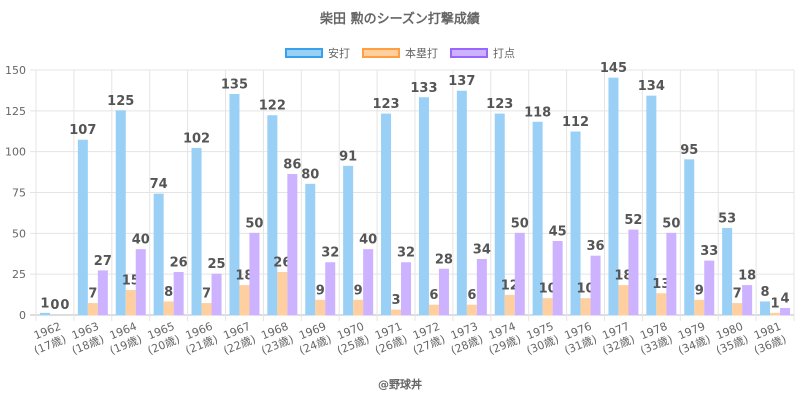 The image size is (800, 400). Describe the element at coordinates (19, 274) in the screenshot. I see `y-tick-label: 25` at that location.